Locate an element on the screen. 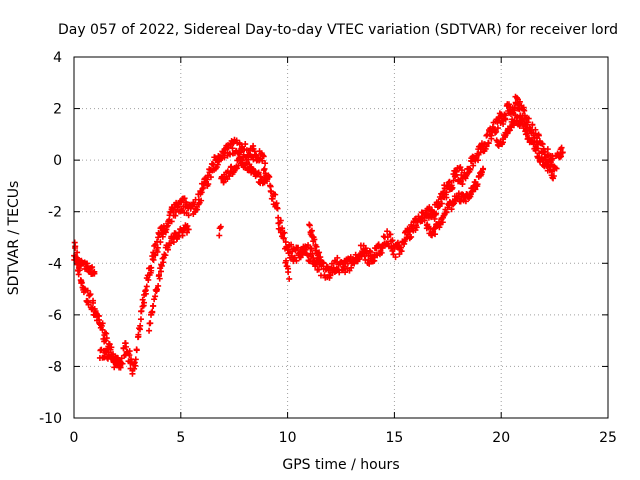 This screenshot has width=640, height=480. x-tick-label: 5 is located at coordinates (180, 438).